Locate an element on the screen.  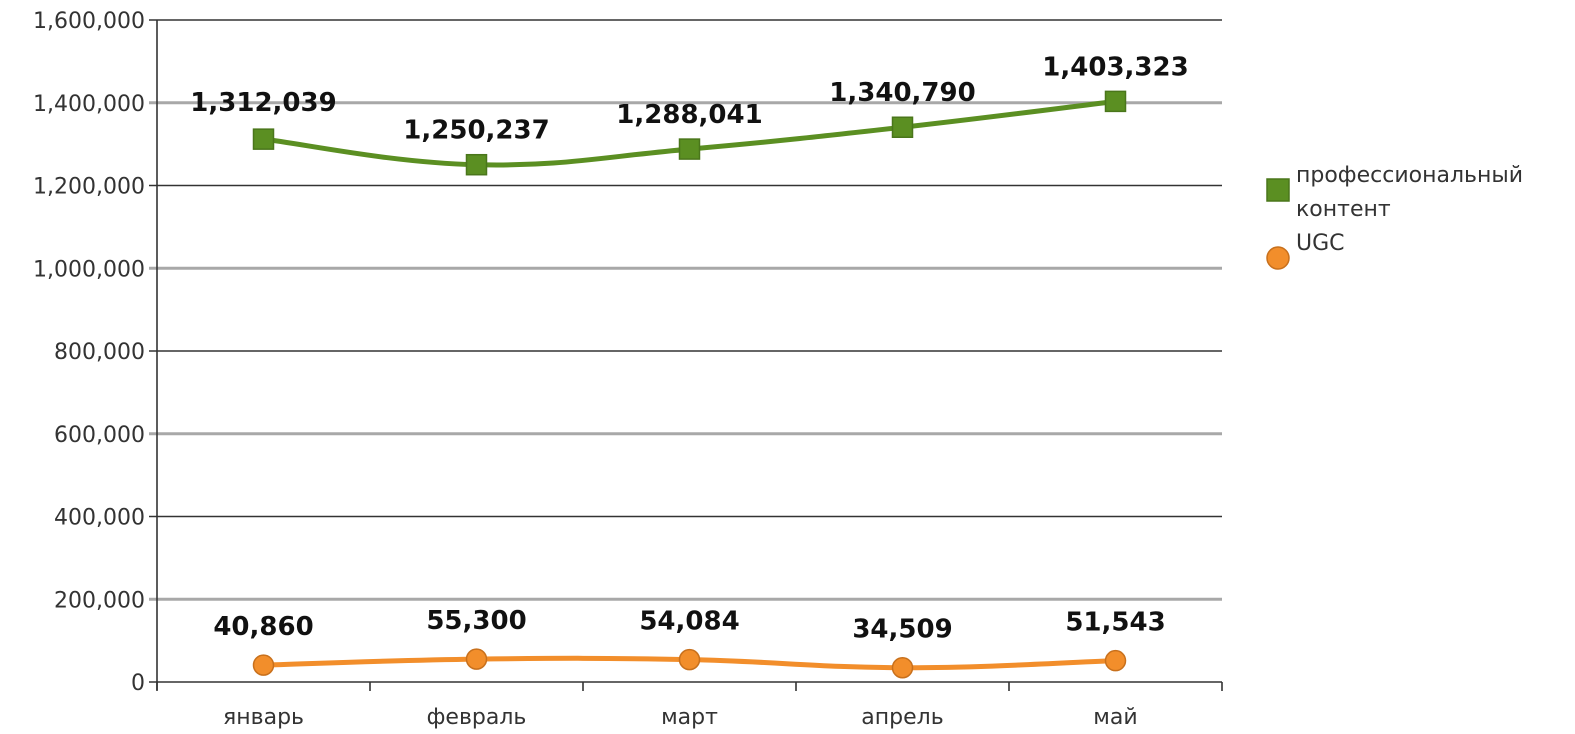
data-label: 1,250,237 is located at coordinates (476, 131).